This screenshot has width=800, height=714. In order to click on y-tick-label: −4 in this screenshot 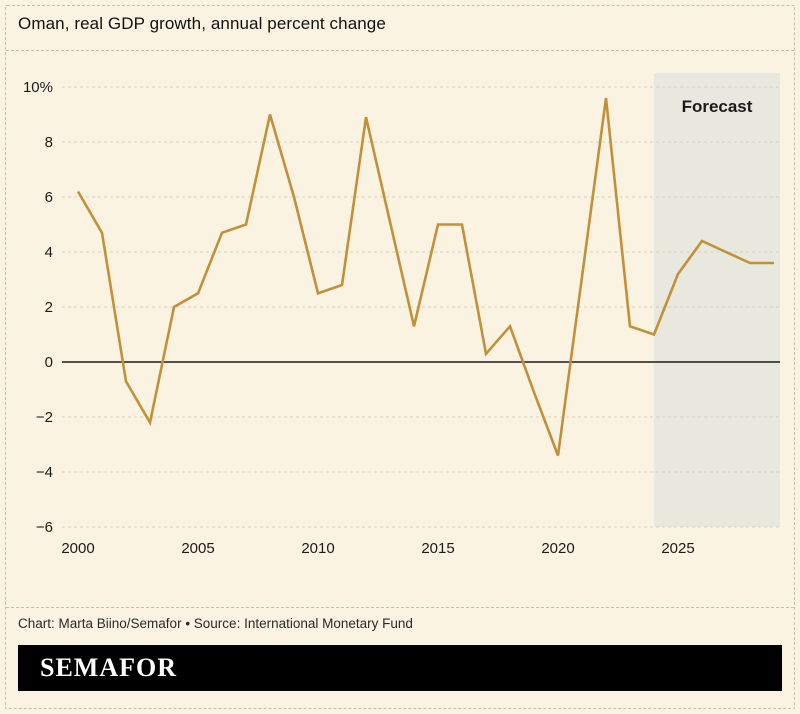, I will do `click(44, 472)`.